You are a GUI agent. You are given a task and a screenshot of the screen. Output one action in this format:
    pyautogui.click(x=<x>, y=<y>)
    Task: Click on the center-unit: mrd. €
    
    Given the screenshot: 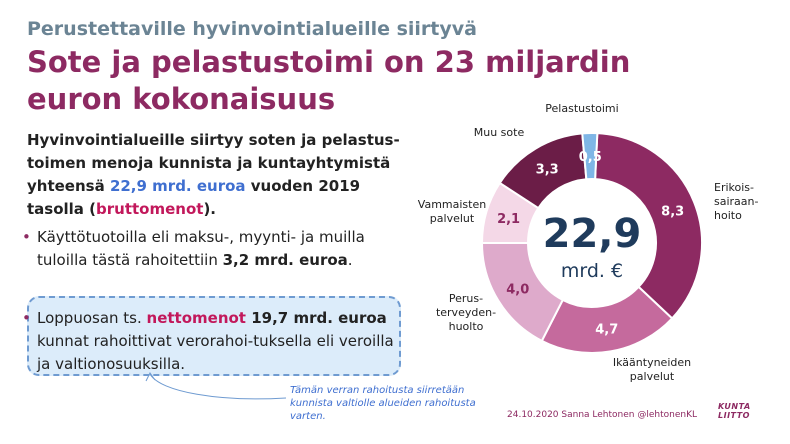 What is the action you would take?
    pyautogui.click(x=592, y=271)
    